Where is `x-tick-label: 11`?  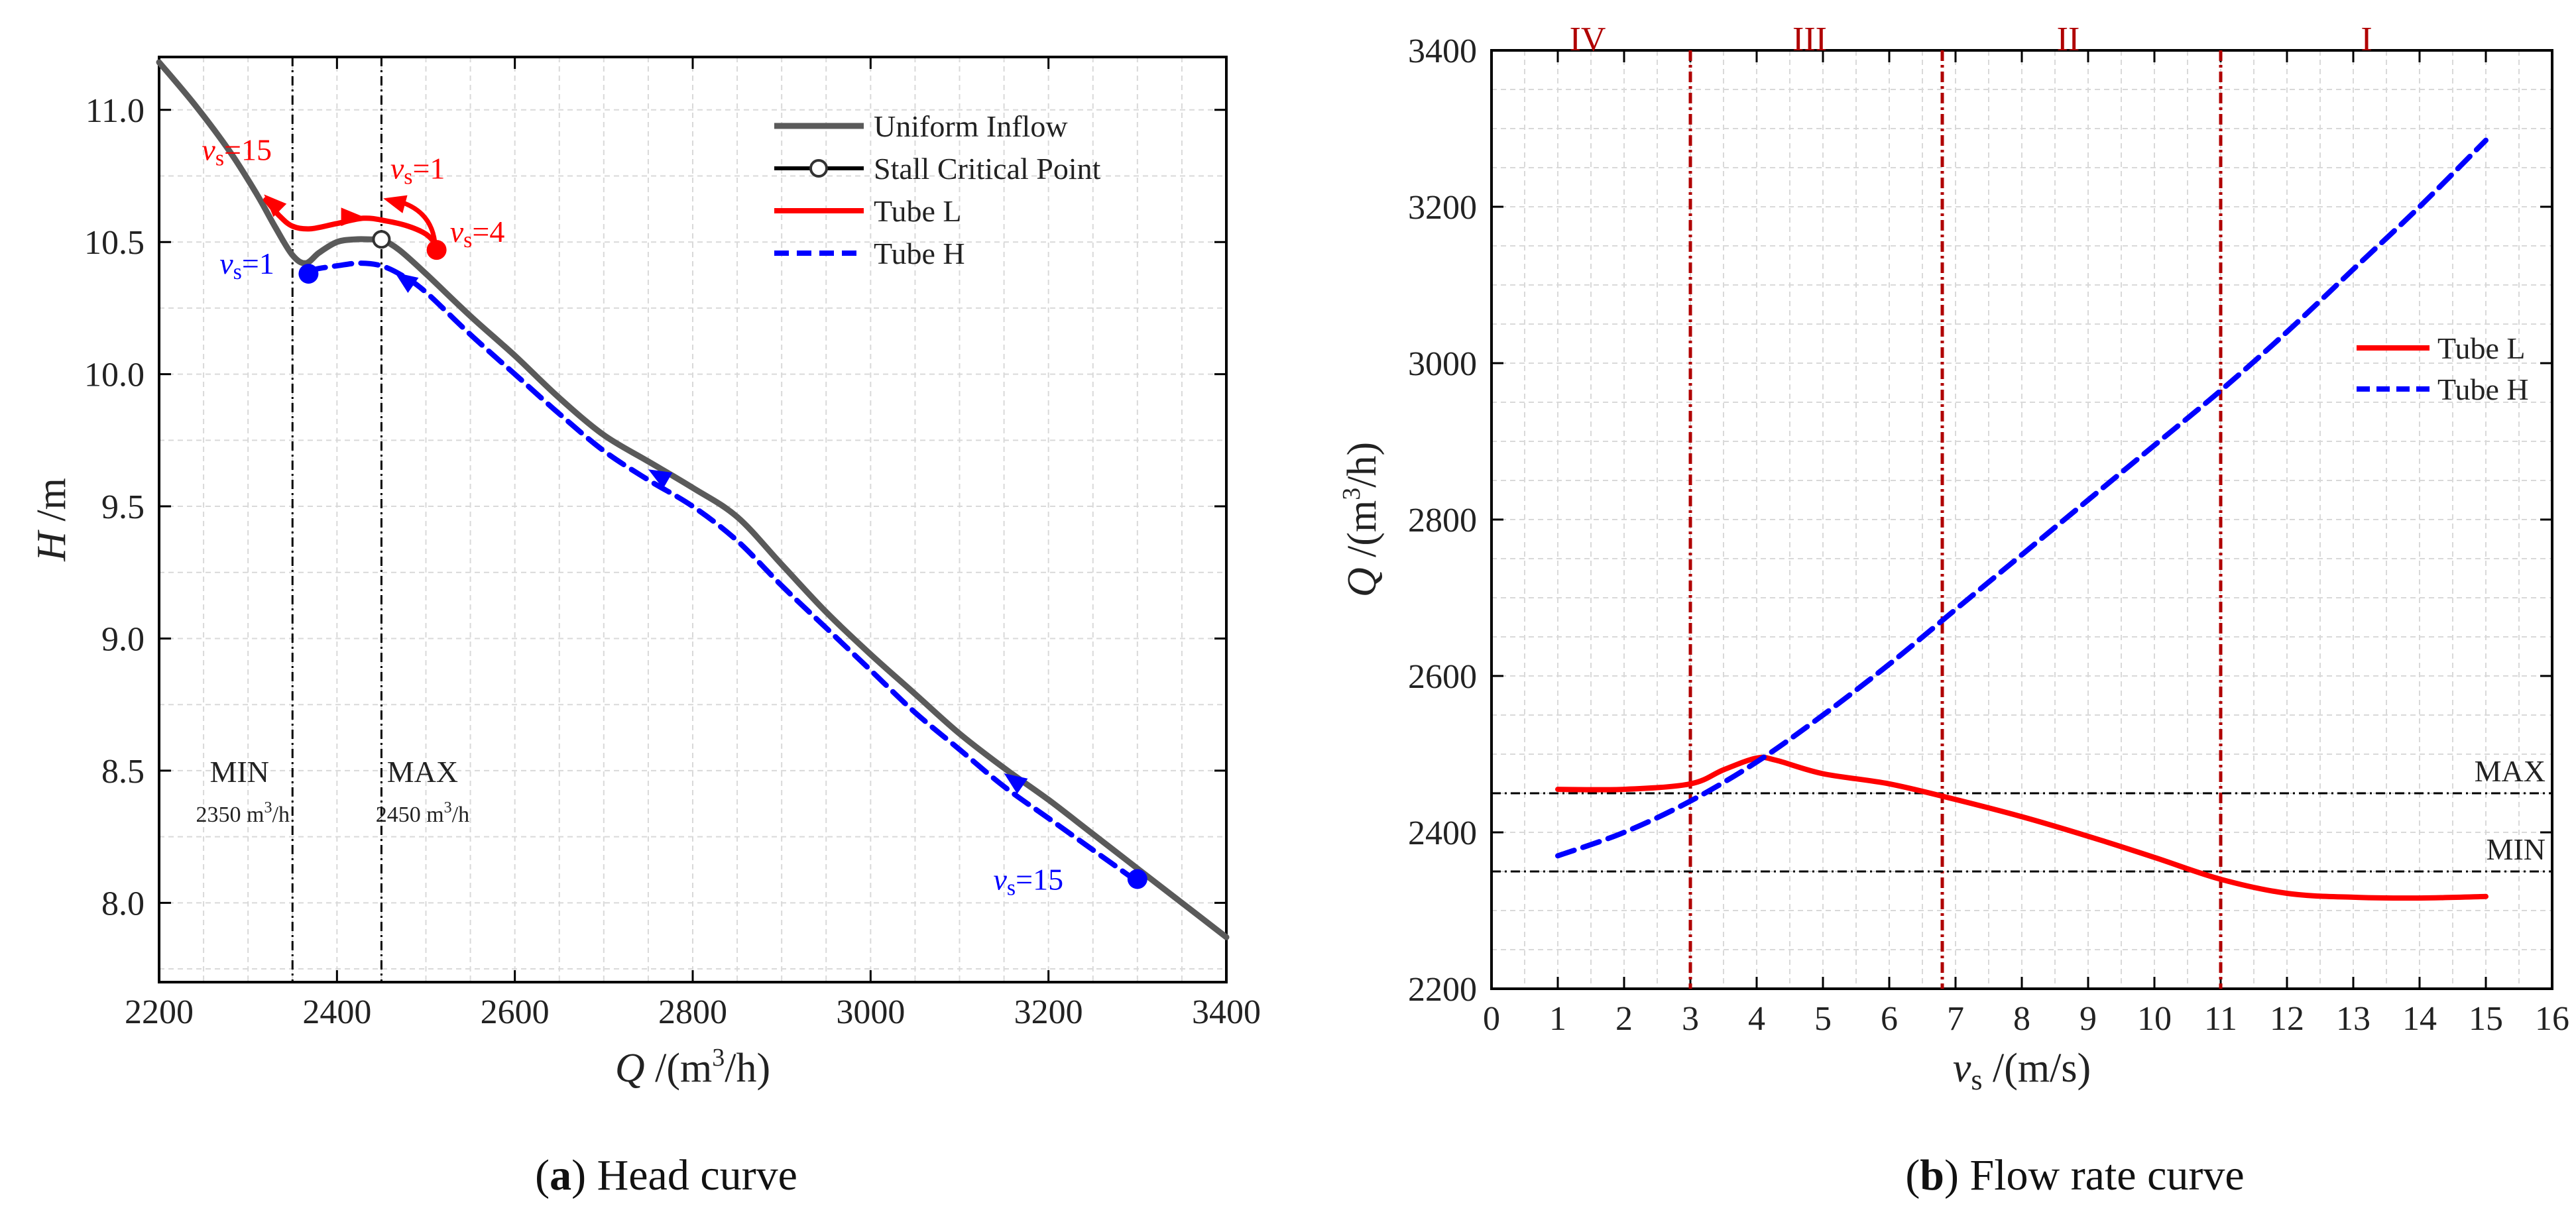 x-tick-label: 11 is located at coordinates (2220, 1019).